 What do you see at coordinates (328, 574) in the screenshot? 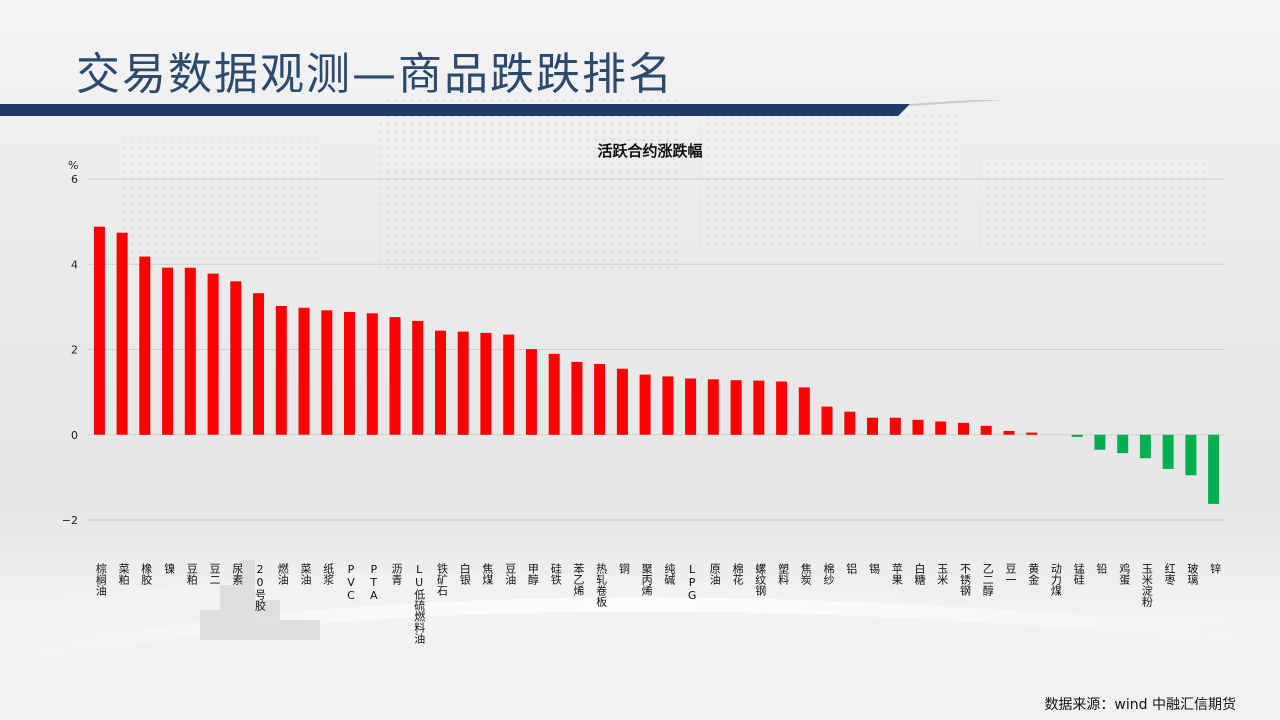
I see `x-tick-label: 纸浆` at bounding box center [328, 574].